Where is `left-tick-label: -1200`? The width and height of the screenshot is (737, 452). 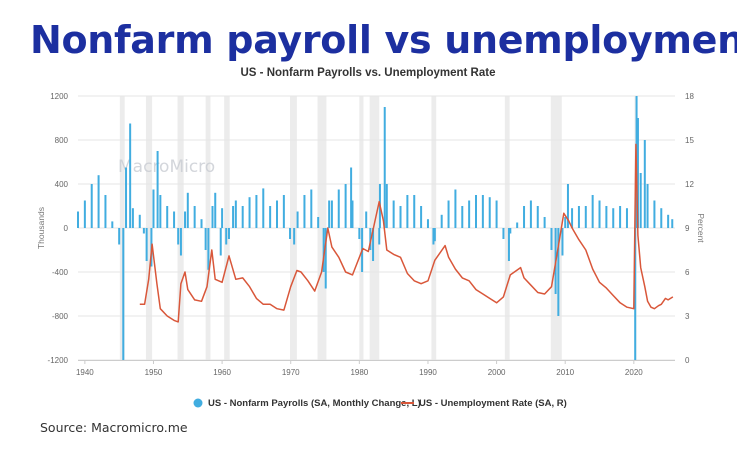 left-tick-label: -1200 is located at coordinates (58, 360).